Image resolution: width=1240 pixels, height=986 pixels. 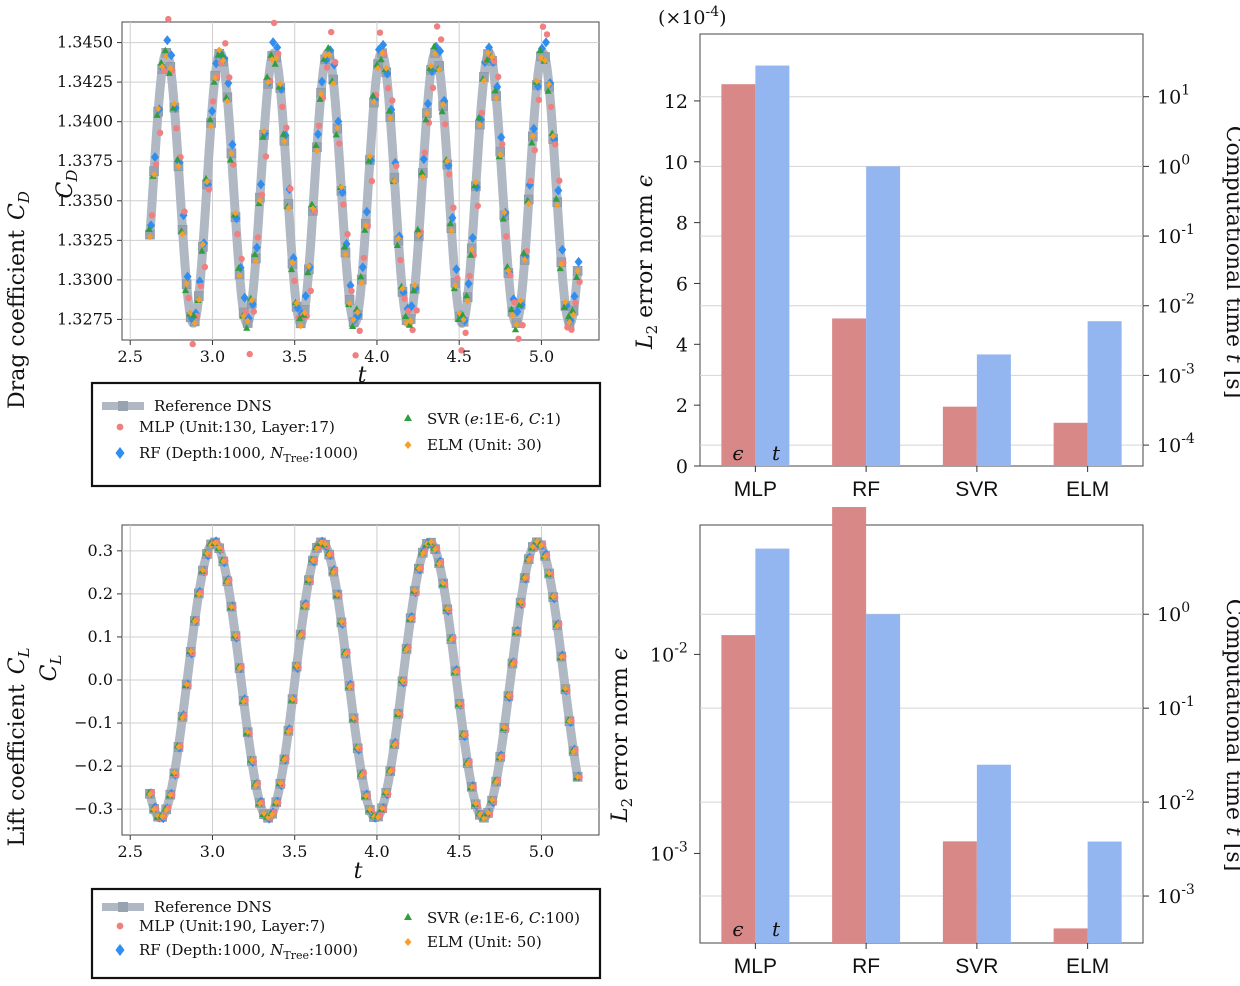 I want to click on legend-rf-marker, so click(x=120, y=453).